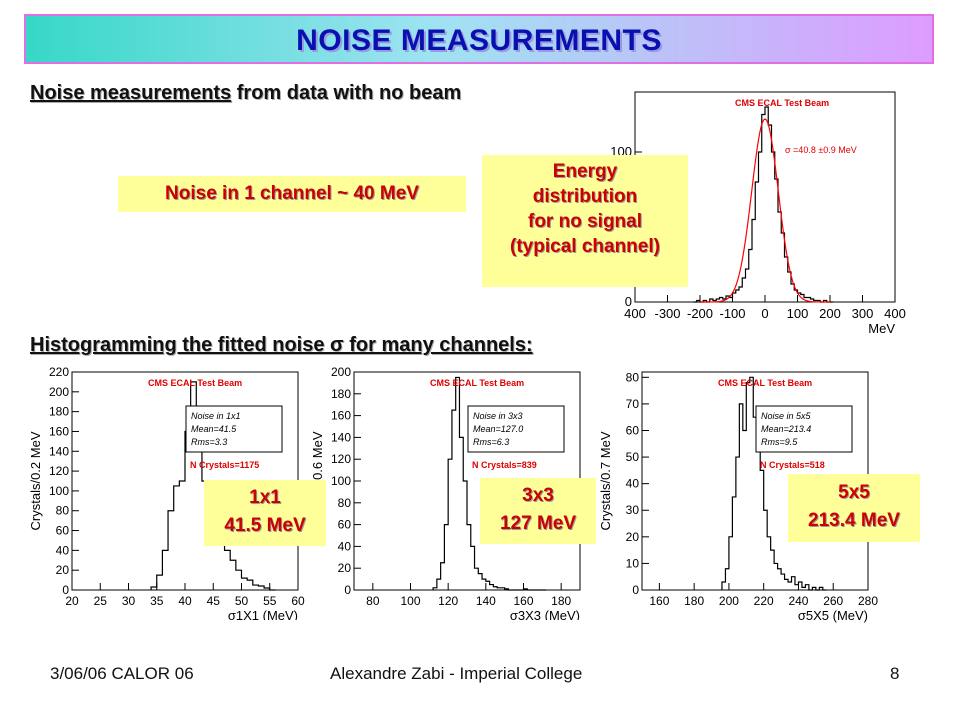 This screenshot has height=720, width=960. I want to click on x-tick-label: 260, so click(833, 601).